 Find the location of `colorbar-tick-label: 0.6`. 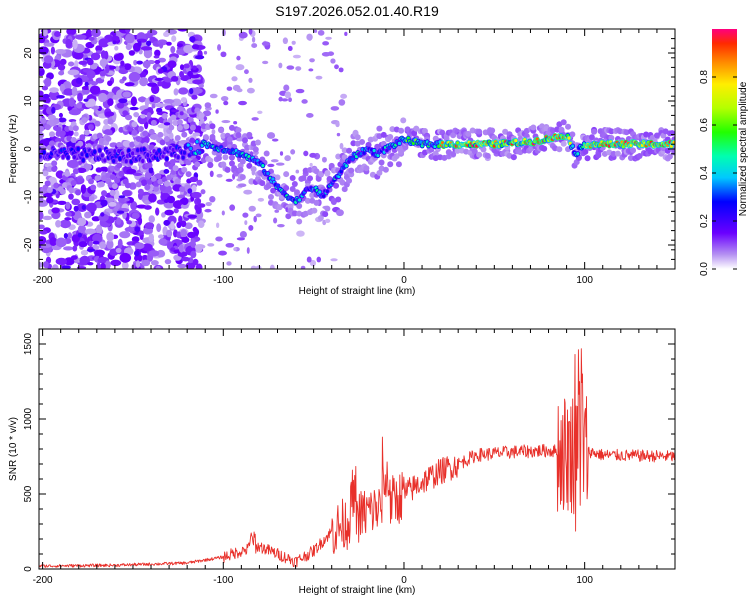

colorbar-tick-label: 0.6 is located at coordinates (704, 125).